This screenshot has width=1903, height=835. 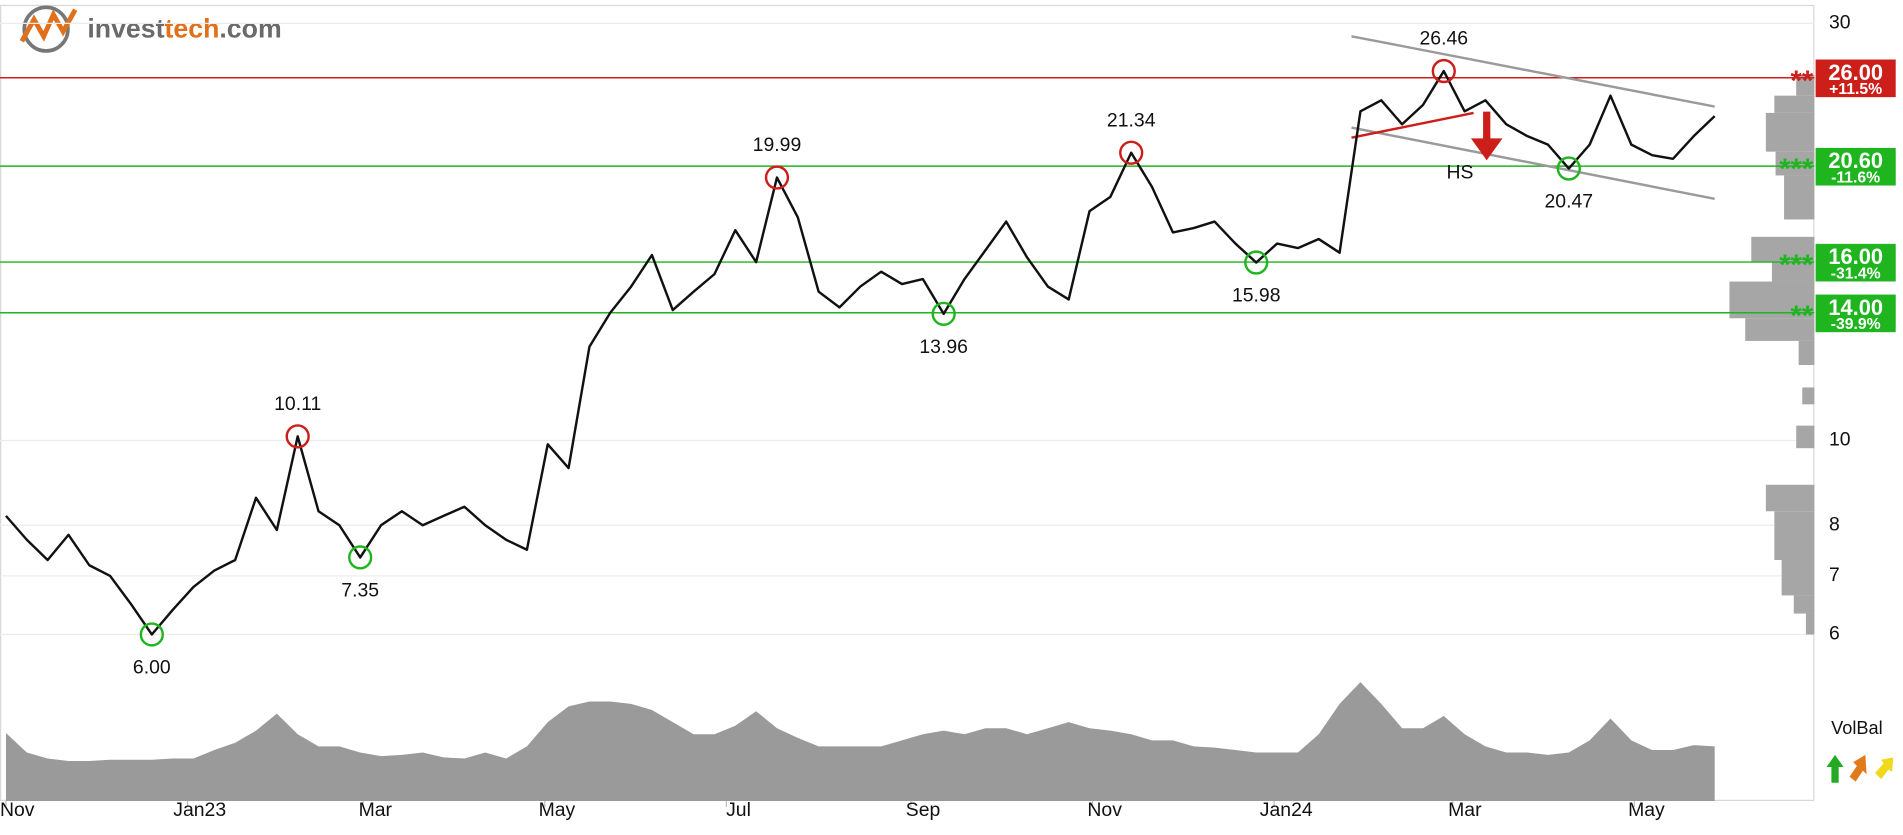 I want to click on sell-arrow, so click(x=1486, y=136).